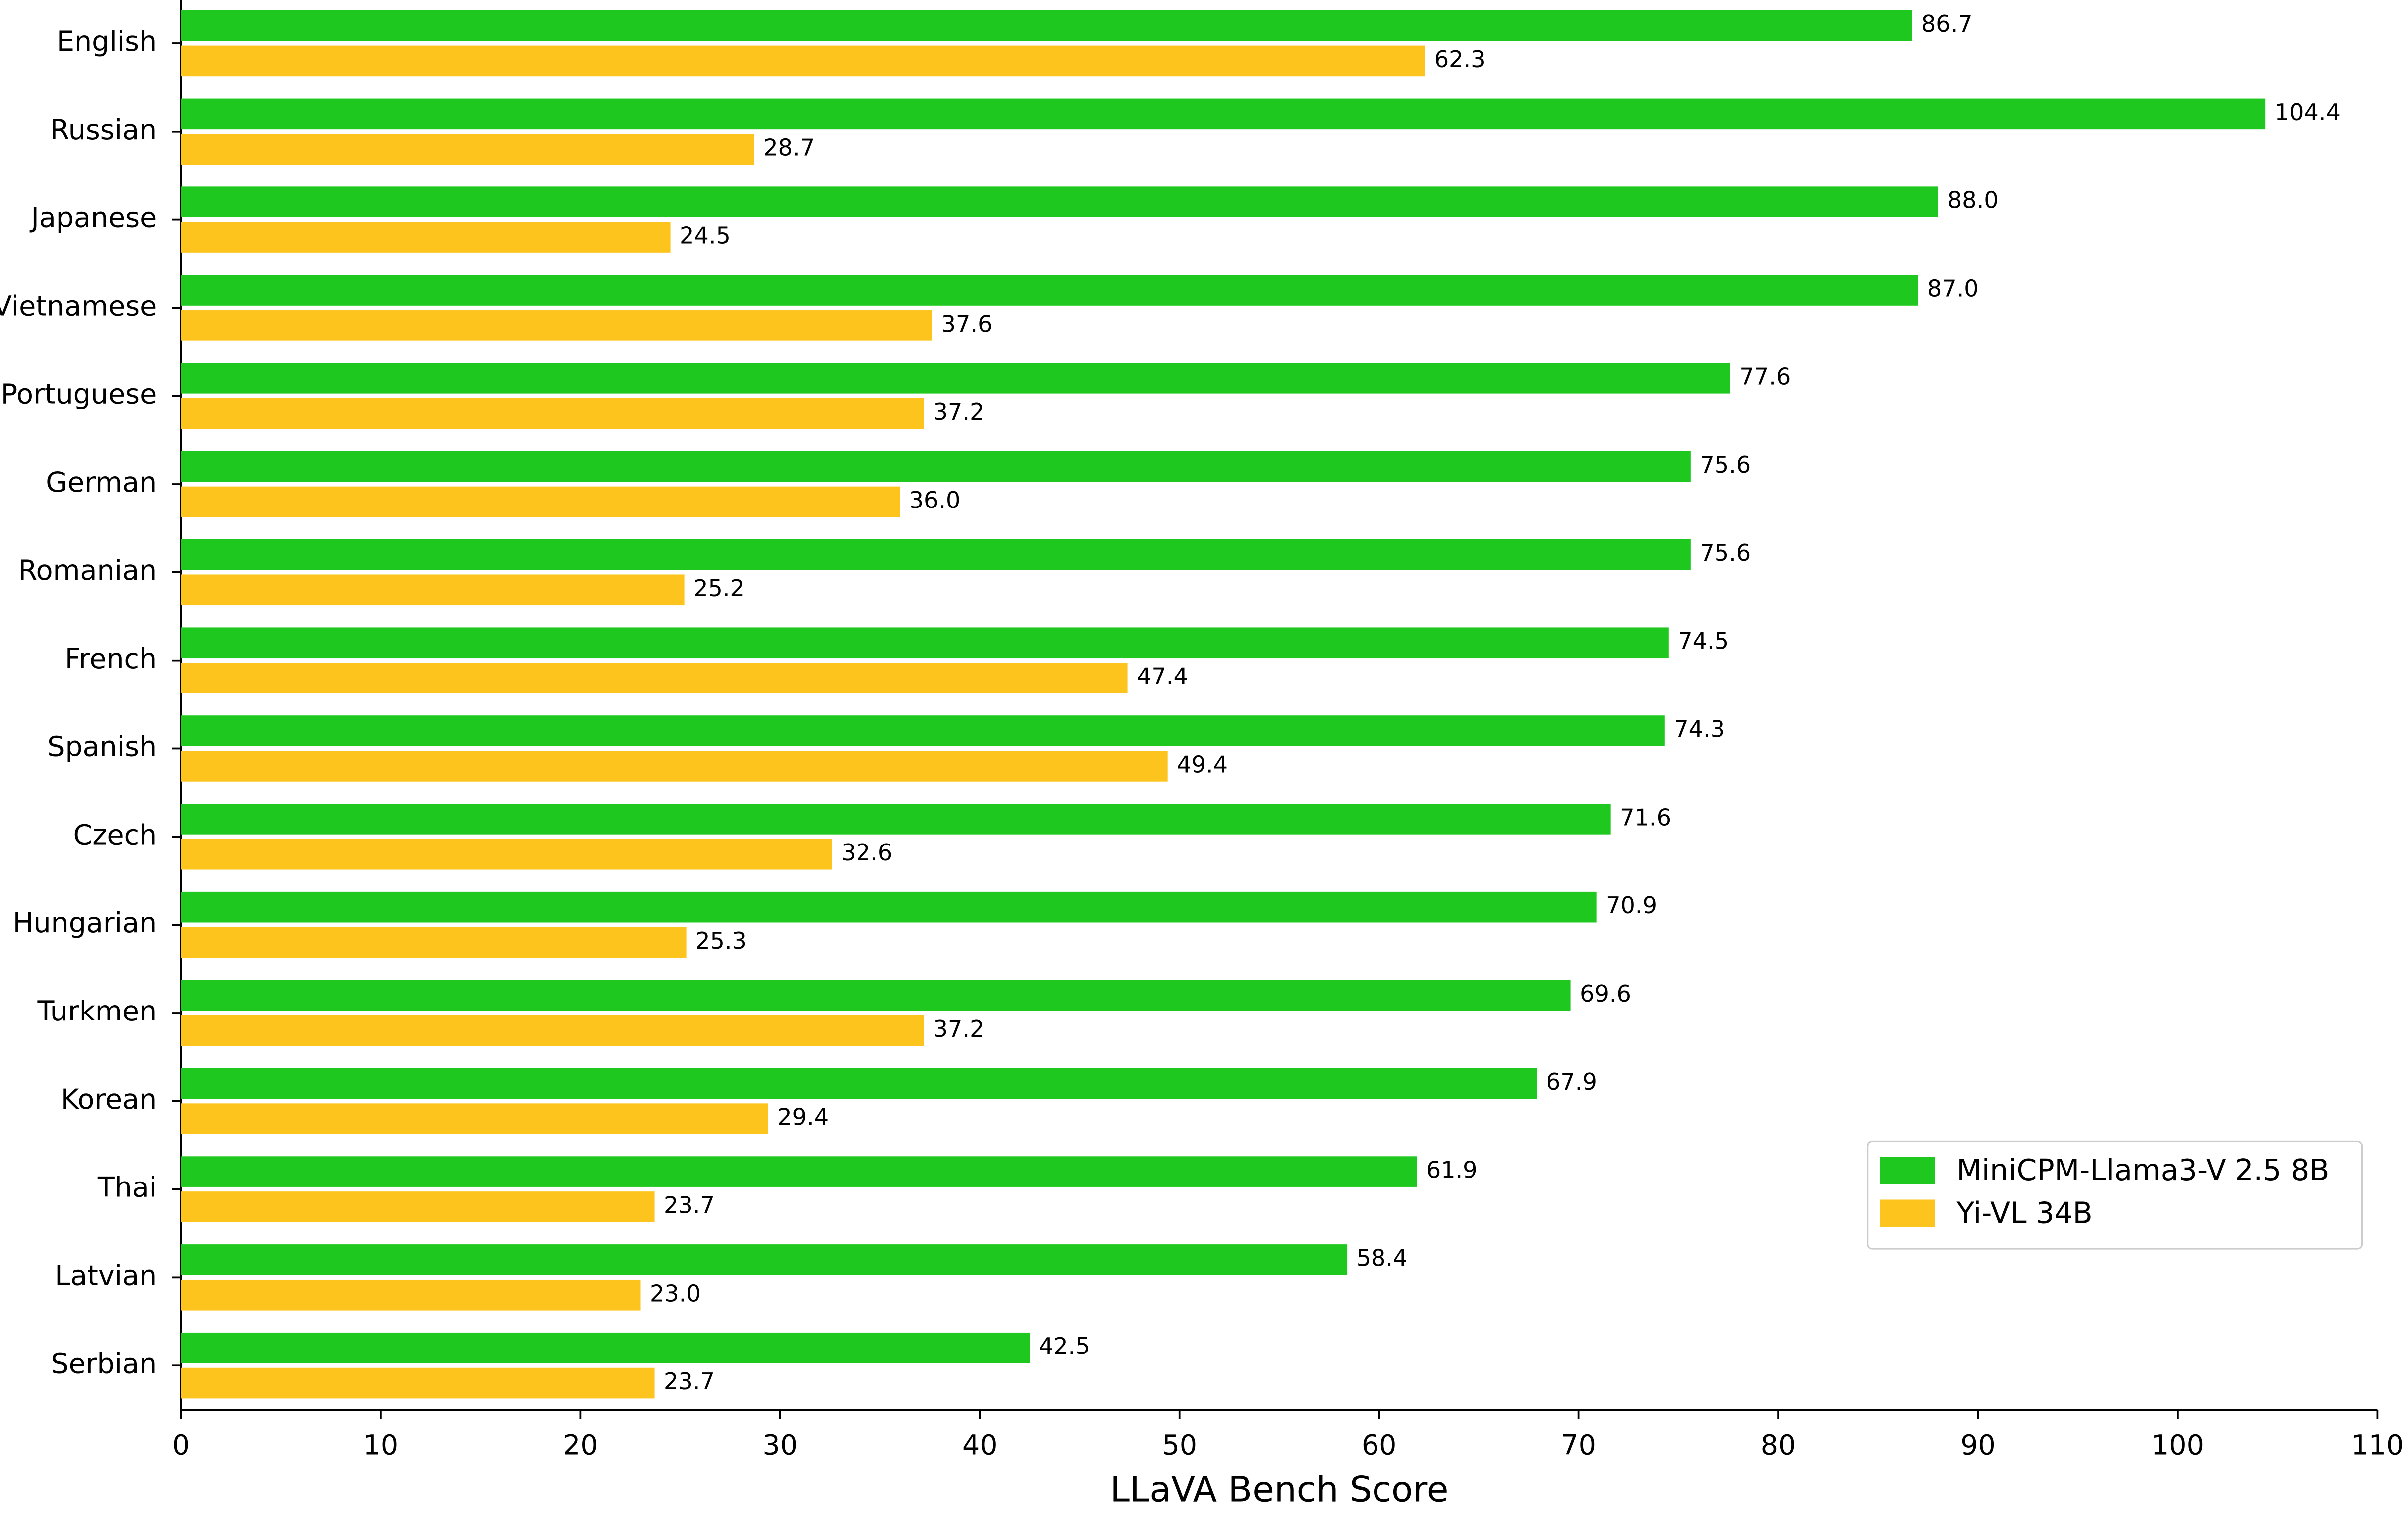 This screenshot has height=1521, width=2408. What do you see at coordinates (97, 1011) in the screenshot?
I see `y-tick-label: Turkmen` at bounding box center [97, 1011].